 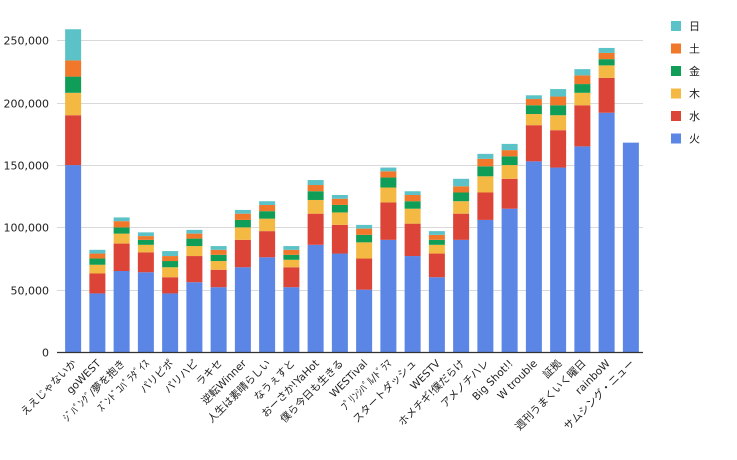 What do you see at coordinates (27, 41) in the screenshot?
I see `y-tick-label: 250,000` at bounding box center [27, 41].